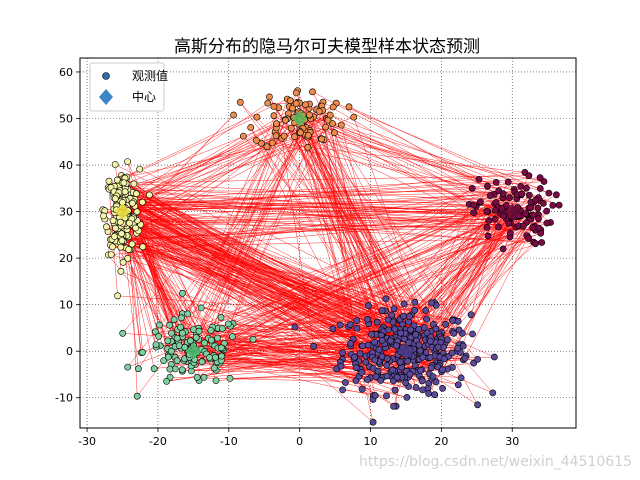 This screenshot has height=480, width=640. What do you see at coordinates (229, 441) in the screenshot?
I see `x-tick-label: -10` at bounding box center [229, 441].